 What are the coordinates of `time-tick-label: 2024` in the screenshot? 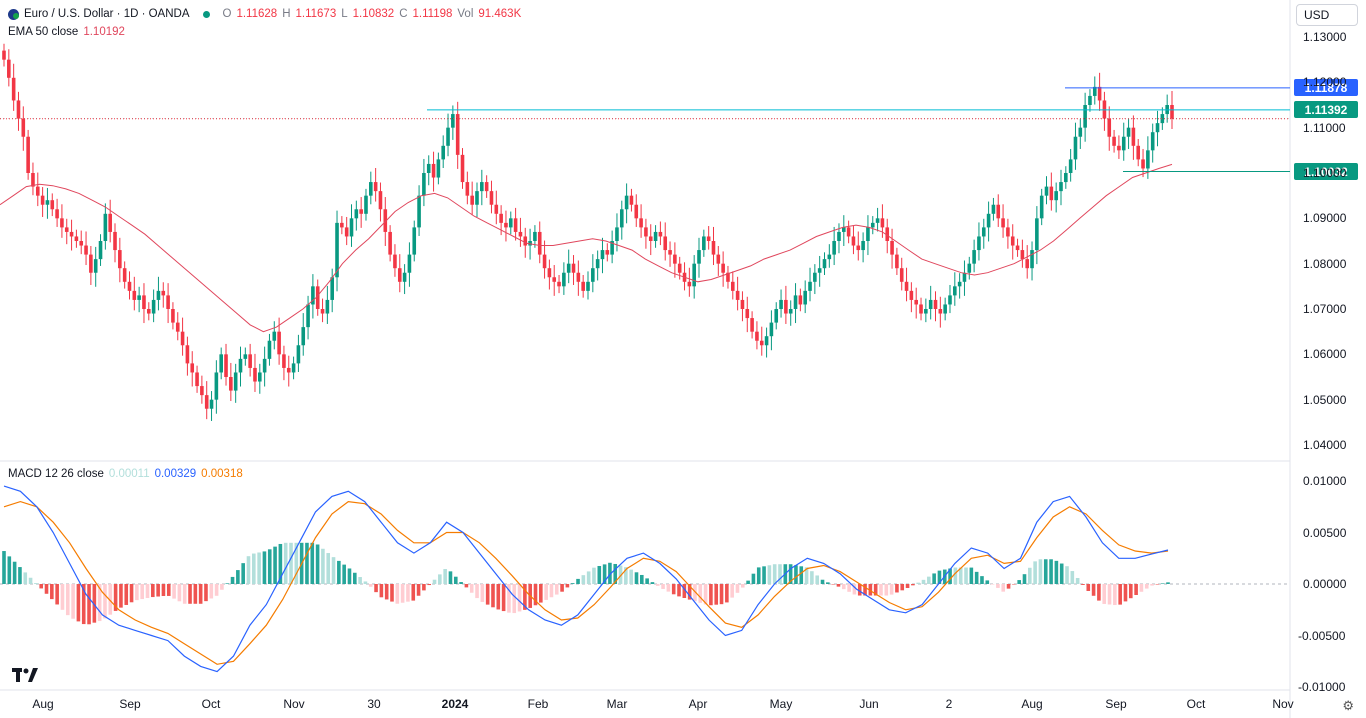 It's located at (455, 704).